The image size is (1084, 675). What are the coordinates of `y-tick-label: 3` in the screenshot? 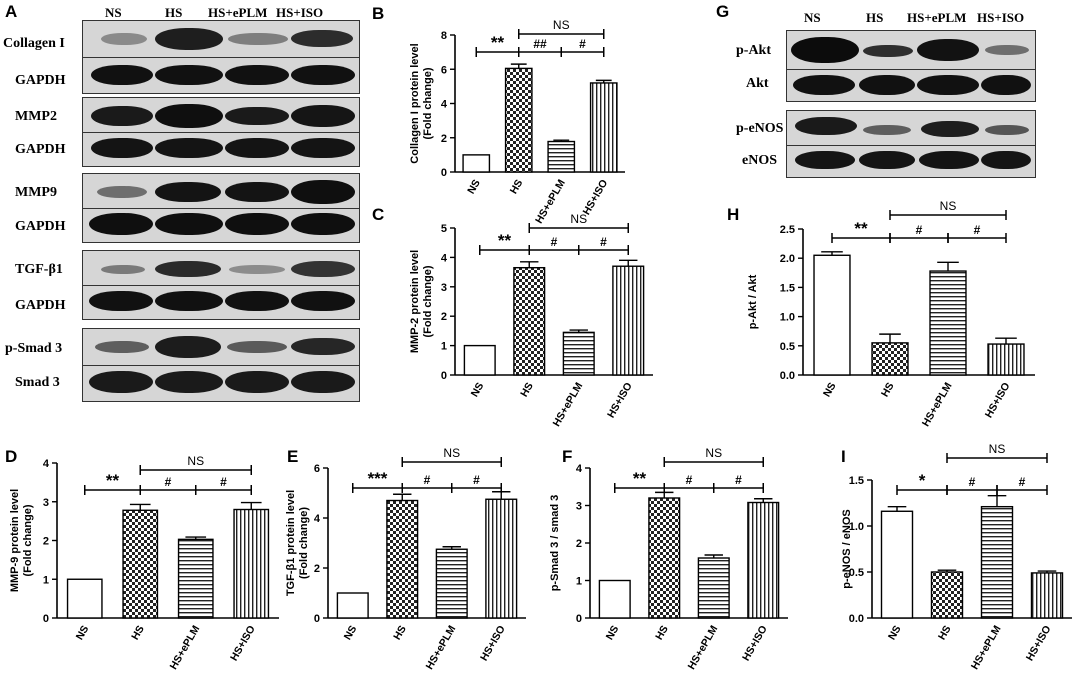 It's located at (444, 288).